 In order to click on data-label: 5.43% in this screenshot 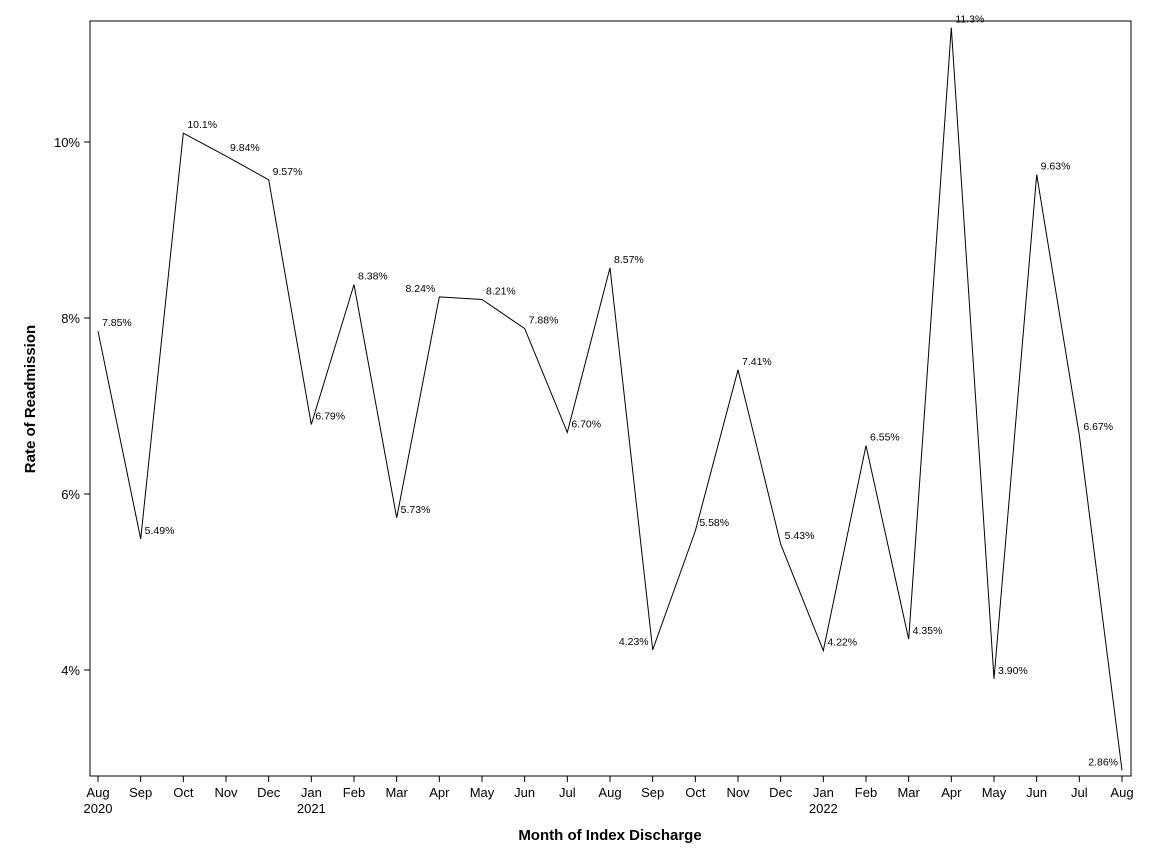, I will do `click(800, 536)`.